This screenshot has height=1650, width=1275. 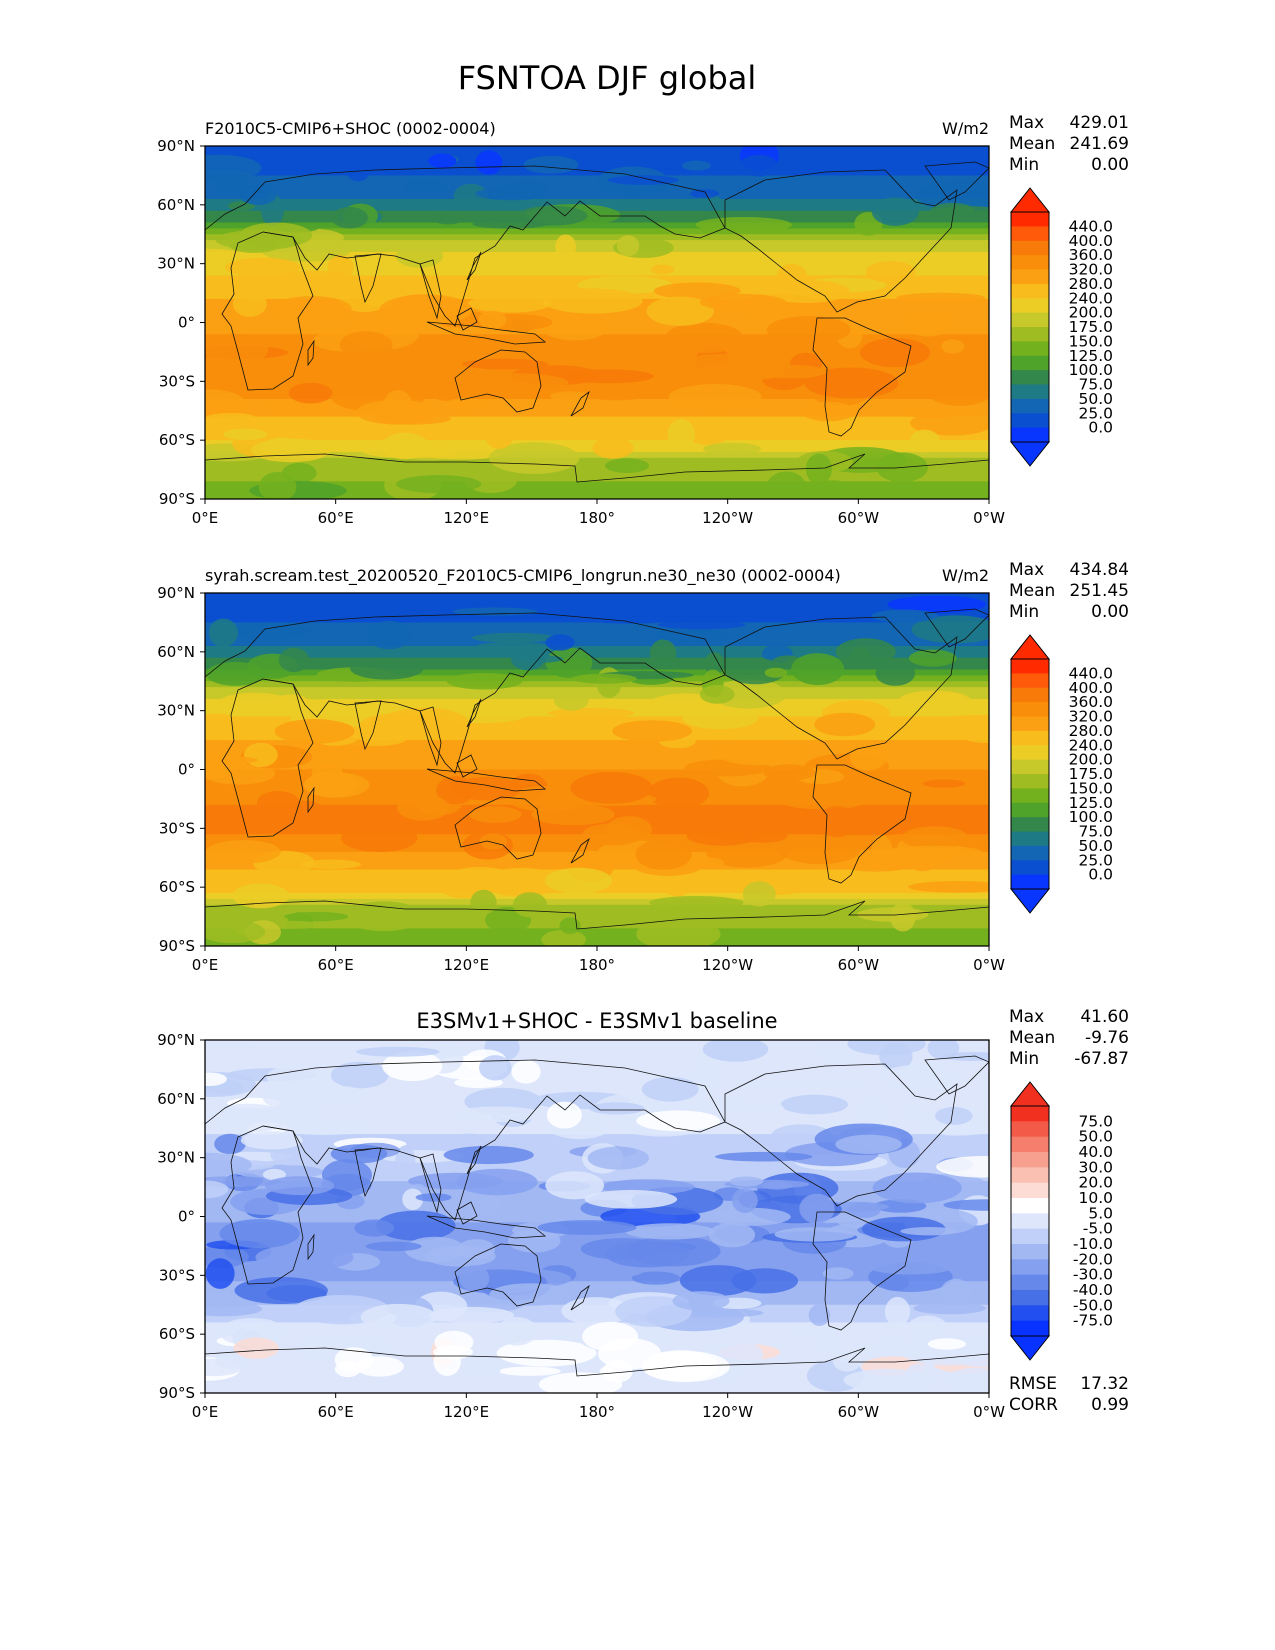 What do you see at coordinates (1093, 1305) in the screenshot?
I see `colorbar-tick-label: -50.0` at bounding box center [1093, 1305].